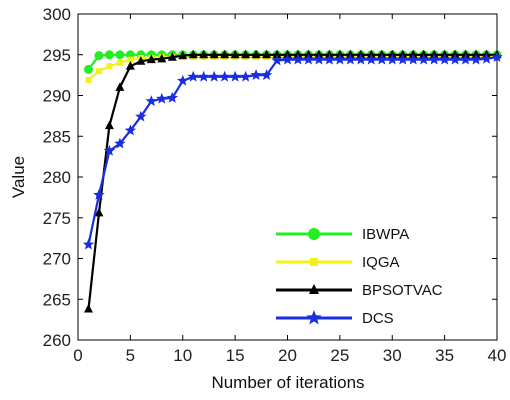 This screenshot has height=400, width=510. Describe the element at coordinates (57, 136) in the screenshot. I see `y-tick-label: 285` at that location.